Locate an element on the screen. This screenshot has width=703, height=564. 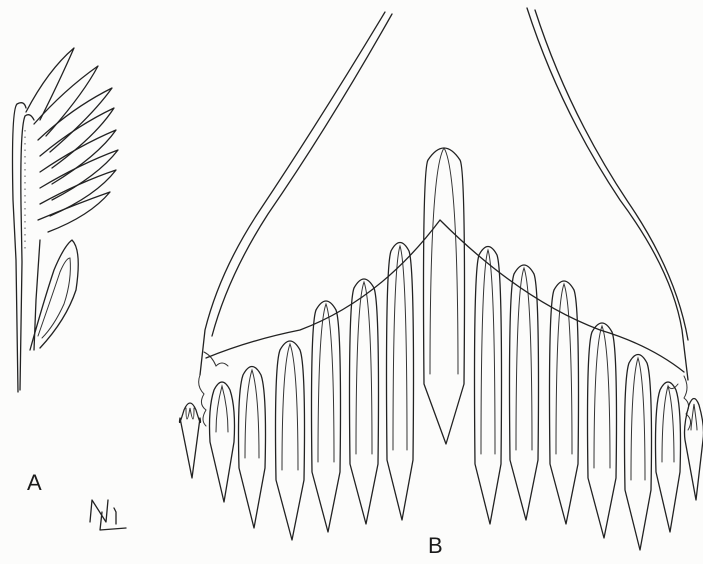
panel-b-left-ragged is located at coordinates (213, 389).